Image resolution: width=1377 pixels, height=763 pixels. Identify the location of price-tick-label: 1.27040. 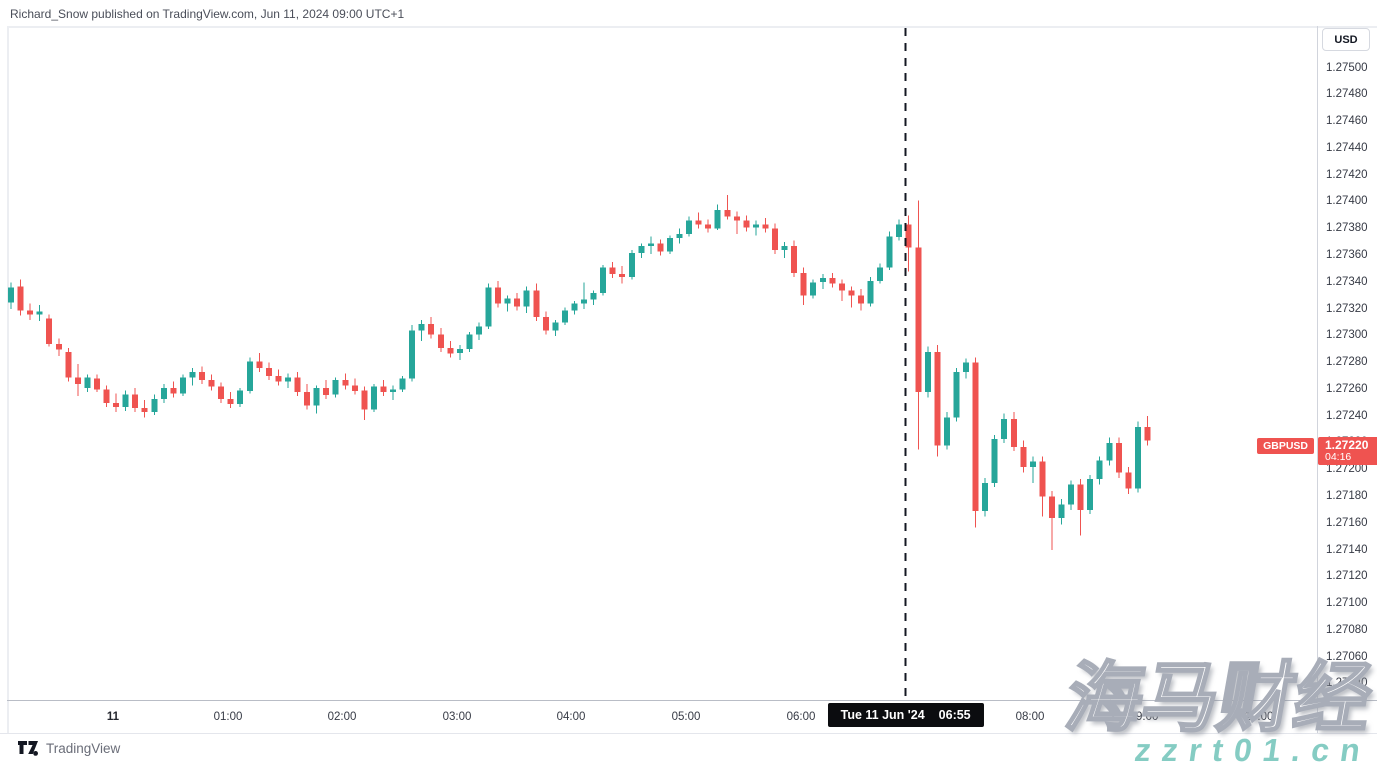
(1347, 683).